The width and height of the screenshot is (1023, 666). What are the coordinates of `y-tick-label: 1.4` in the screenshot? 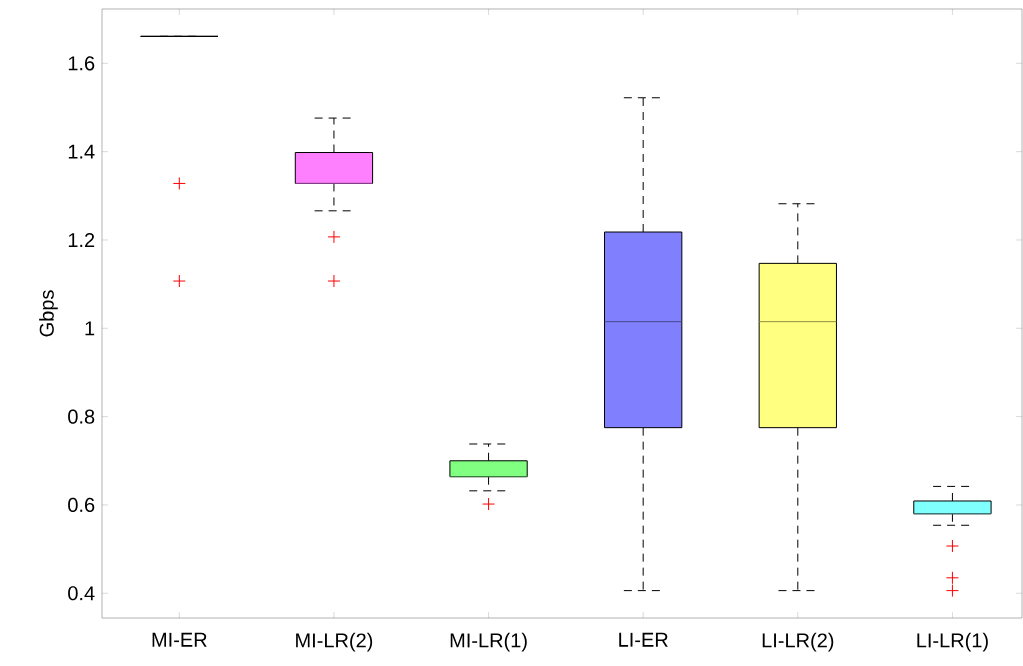 It's located at (81, 151).